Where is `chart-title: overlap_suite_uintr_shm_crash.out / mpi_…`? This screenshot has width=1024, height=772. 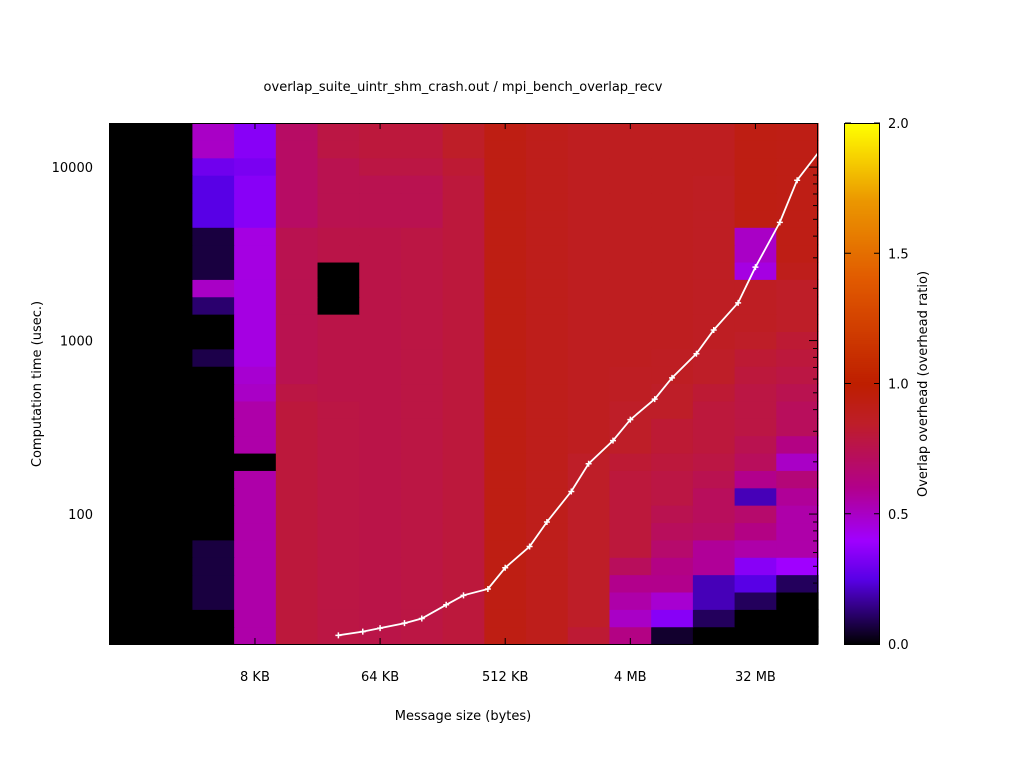
chart-title: overlap_suite_uintr_shm_crash.out / mpi_… is located at coordinates (463, 87).